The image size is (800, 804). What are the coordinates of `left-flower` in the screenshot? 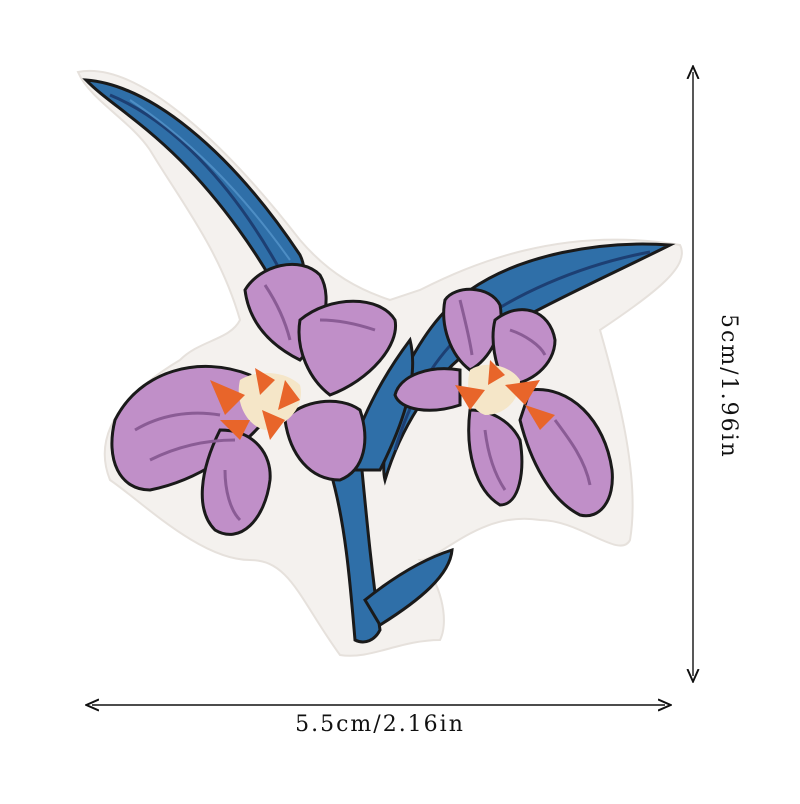 It's located at (254, 399).